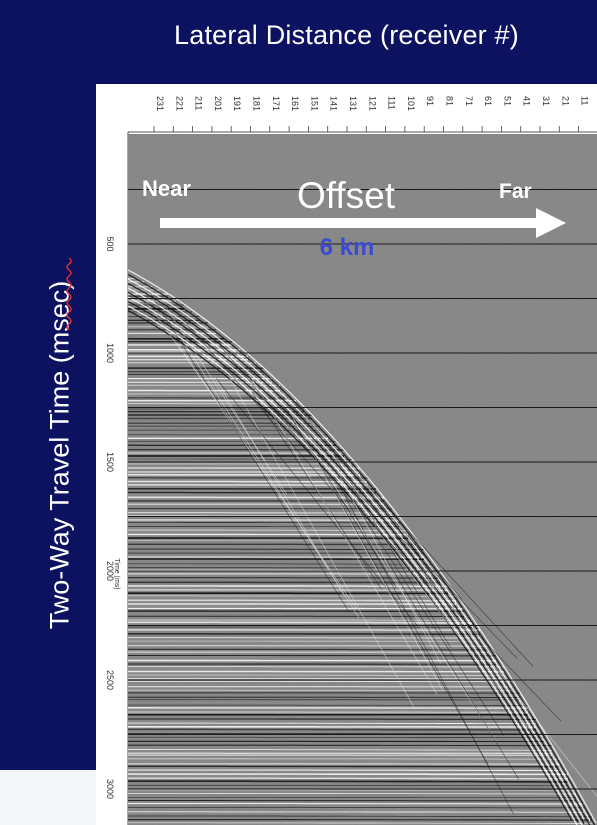  Describe the element at coordinates (353, 103) in the screenshot. I see `receiver-label: 131` at that location.